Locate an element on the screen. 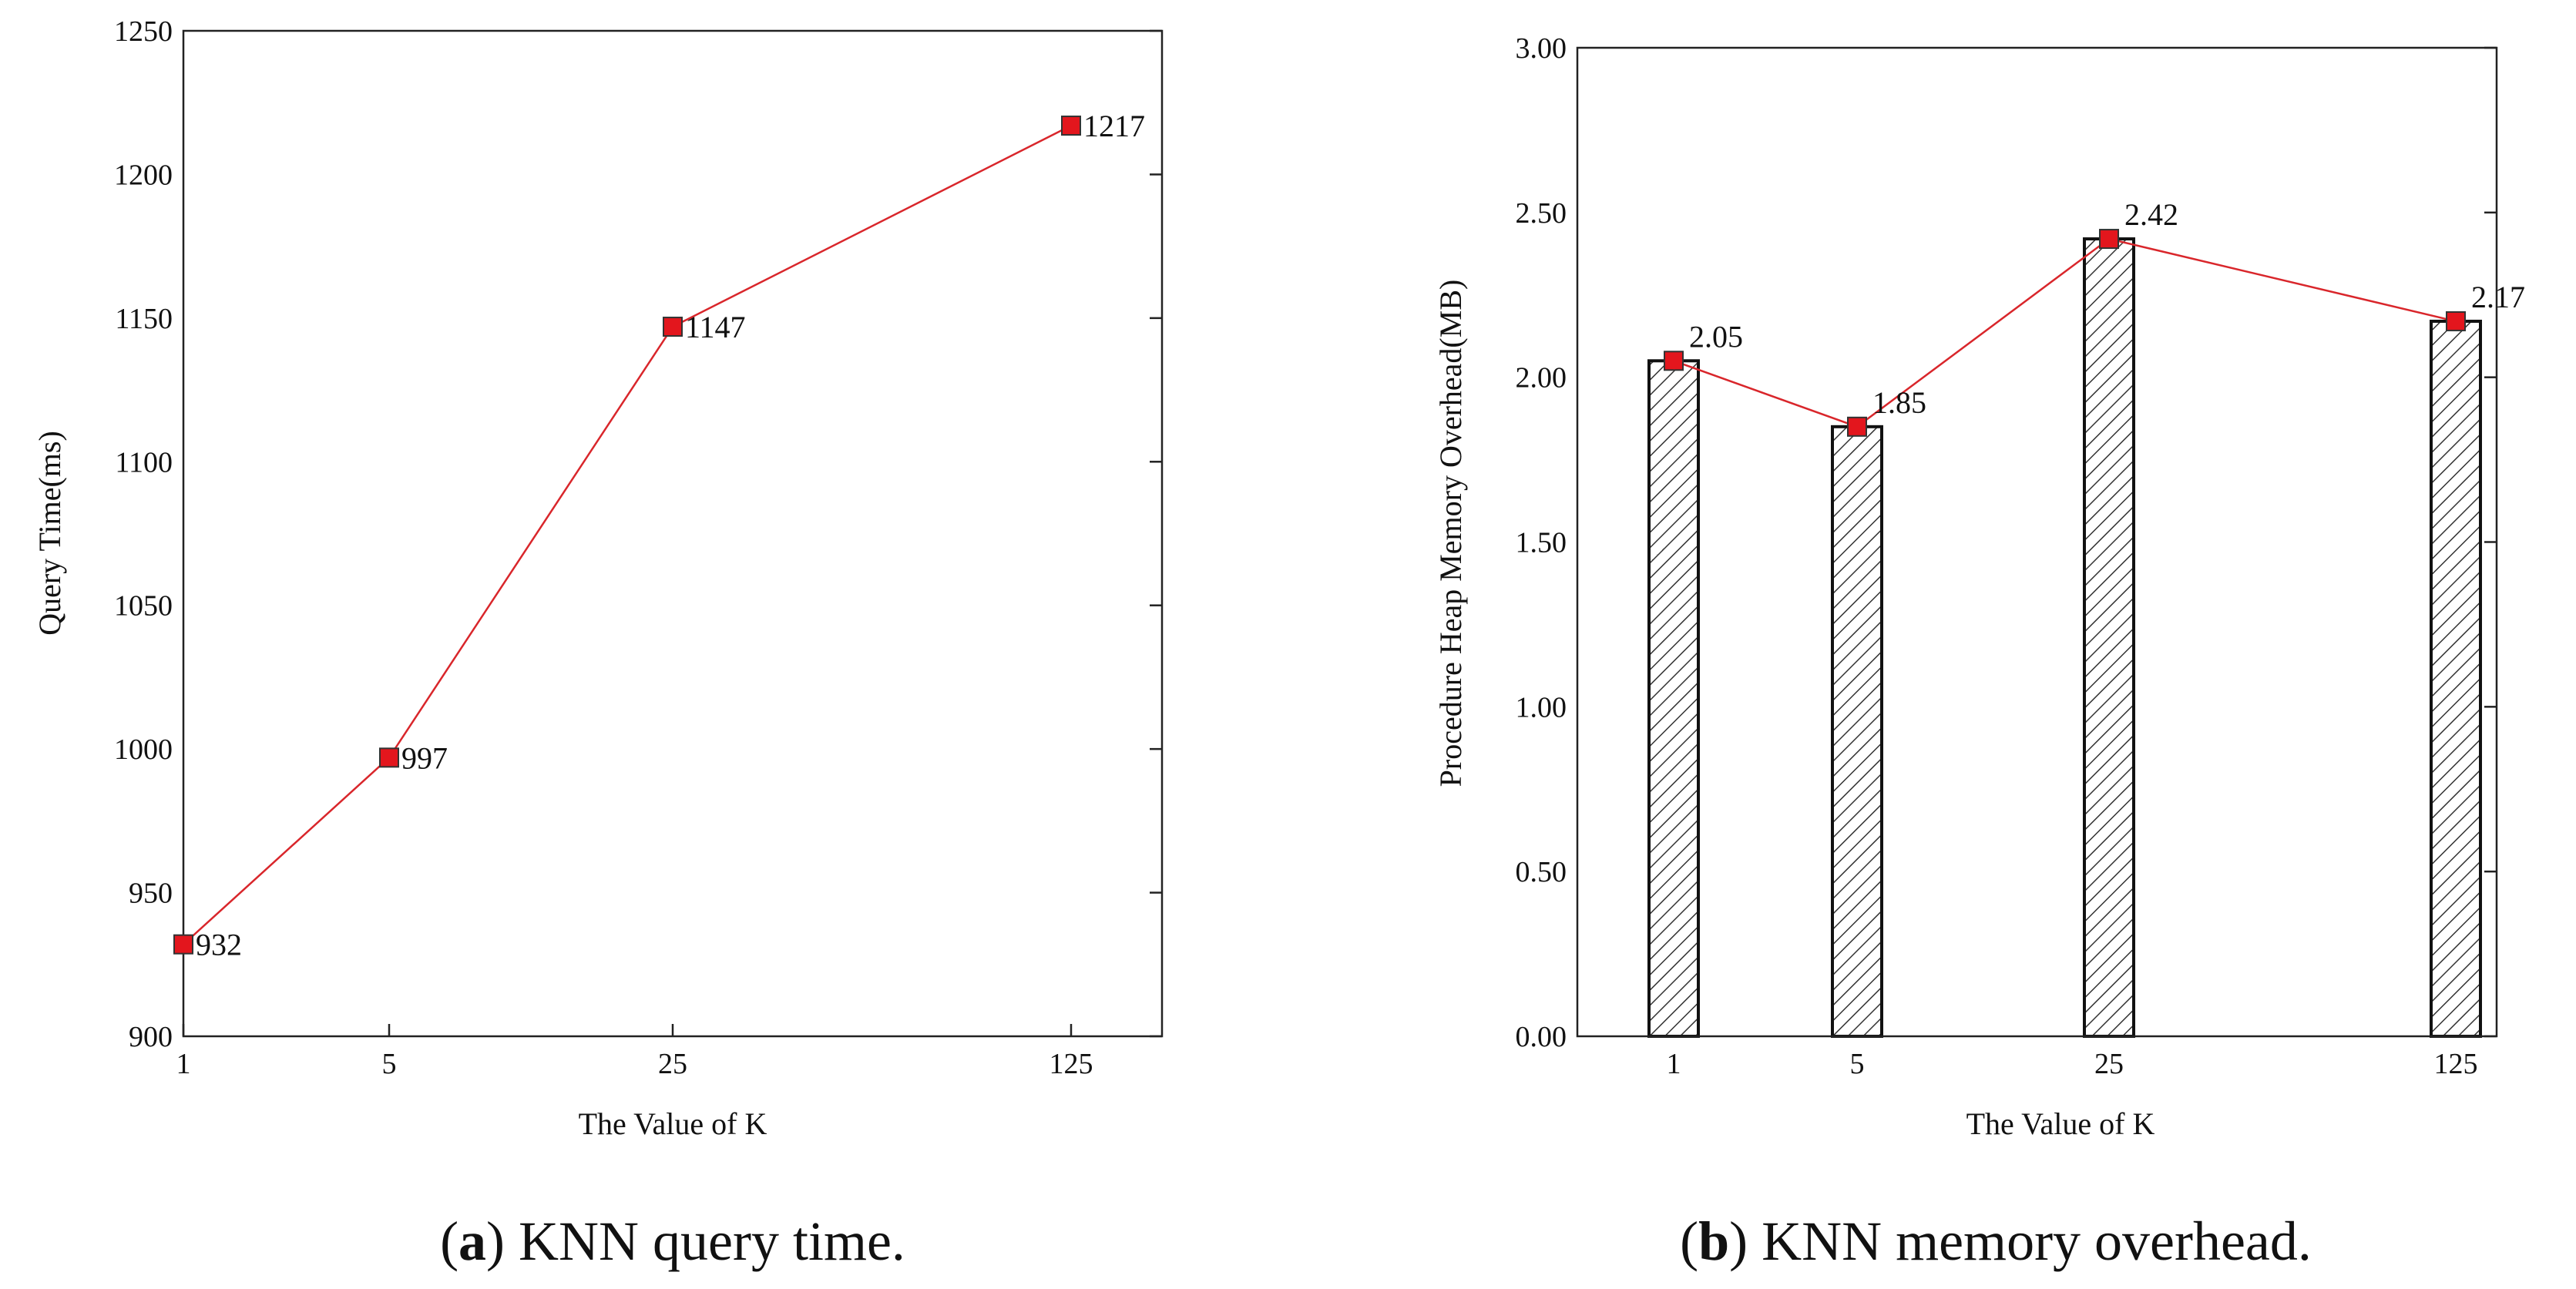  chart-b-series: 2.05 1.85 2.42 2.17 is located at coordinates (2094, 317).